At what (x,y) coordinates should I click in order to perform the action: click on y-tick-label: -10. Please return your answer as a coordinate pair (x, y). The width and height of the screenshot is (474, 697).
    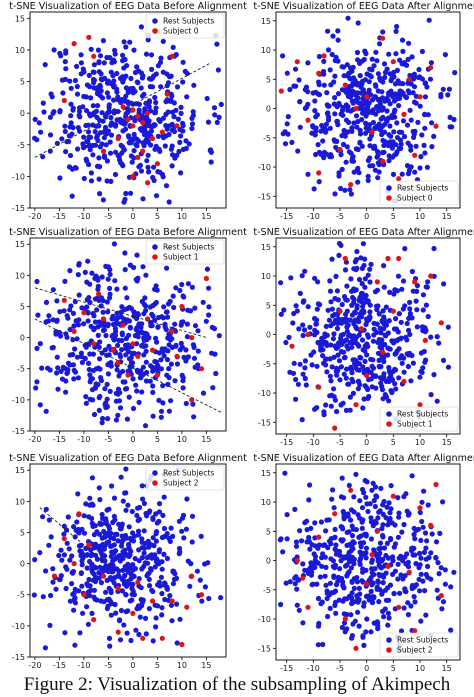
    Looking at the image, I should click on (18, 626).